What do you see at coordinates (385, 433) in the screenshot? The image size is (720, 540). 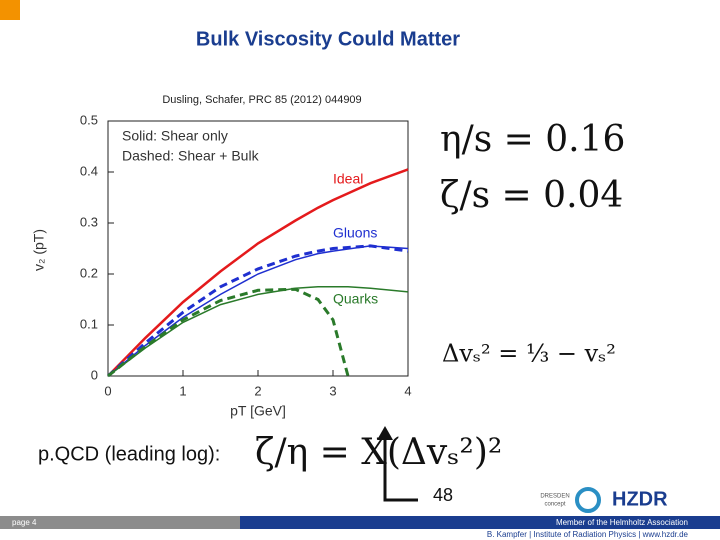 I see `arrow-head` at bounding box center [385, 433].